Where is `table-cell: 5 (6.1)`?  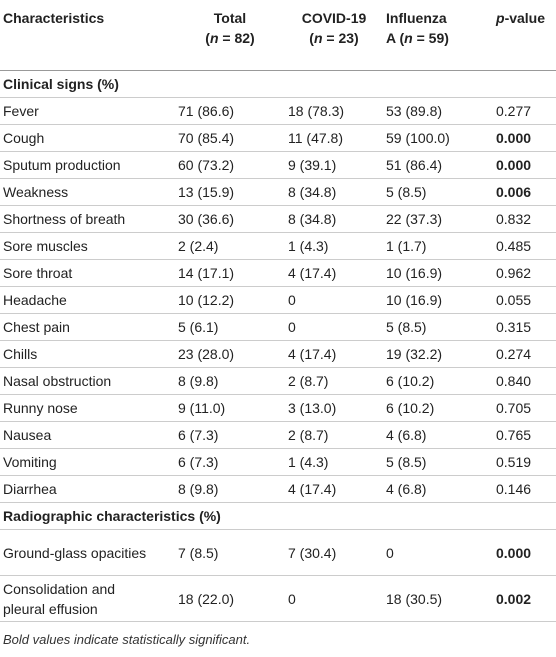 table-cell: 5 (6.1) is located at coordinates (230, 327).